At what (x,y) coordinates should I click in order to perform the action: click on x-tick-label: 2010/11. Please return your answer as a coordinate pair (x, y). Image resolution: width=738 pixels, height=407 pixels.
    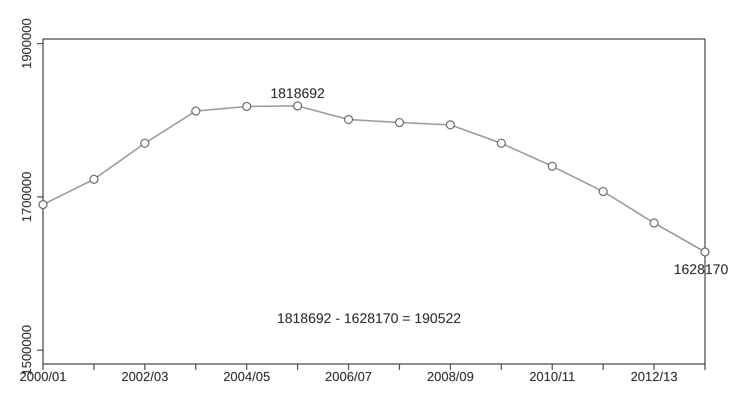
    Looking at the image, I should click on (552, 376).